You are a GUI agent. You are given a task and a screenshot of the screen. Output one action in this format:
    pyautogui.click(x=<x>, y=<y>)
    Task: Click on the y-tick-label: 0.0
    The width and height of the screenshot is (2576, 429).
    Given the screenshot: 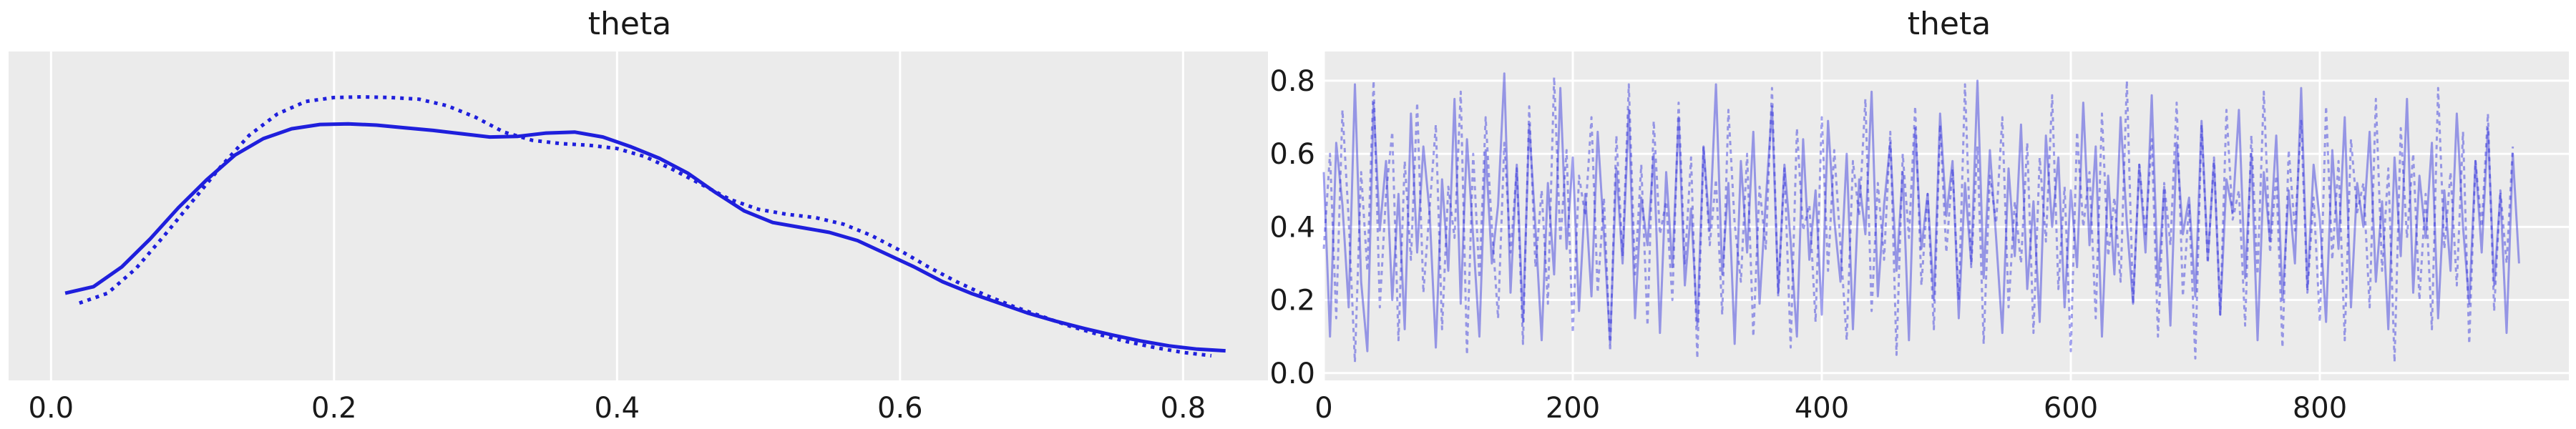 What is the action you would take?
    pyautogui.click(x=1292, y=374)
    